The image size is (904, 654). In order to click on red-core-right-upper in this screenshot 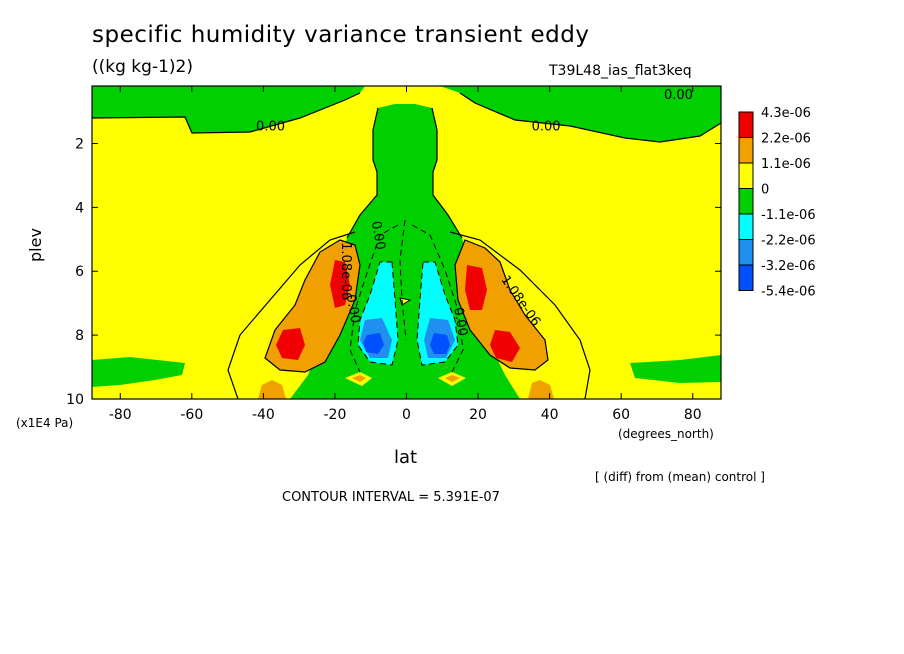, I will do `click(476, 287)`.